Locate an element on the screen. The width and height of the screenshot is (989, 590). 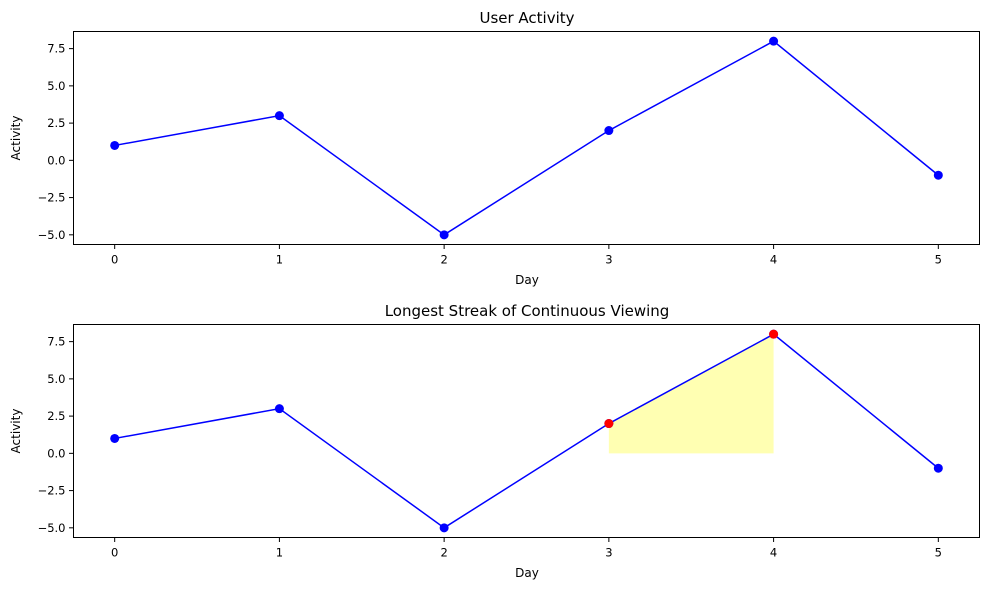
chart-title: Longest Streak of Continuous Viewing is located at coordinates (527, 311).